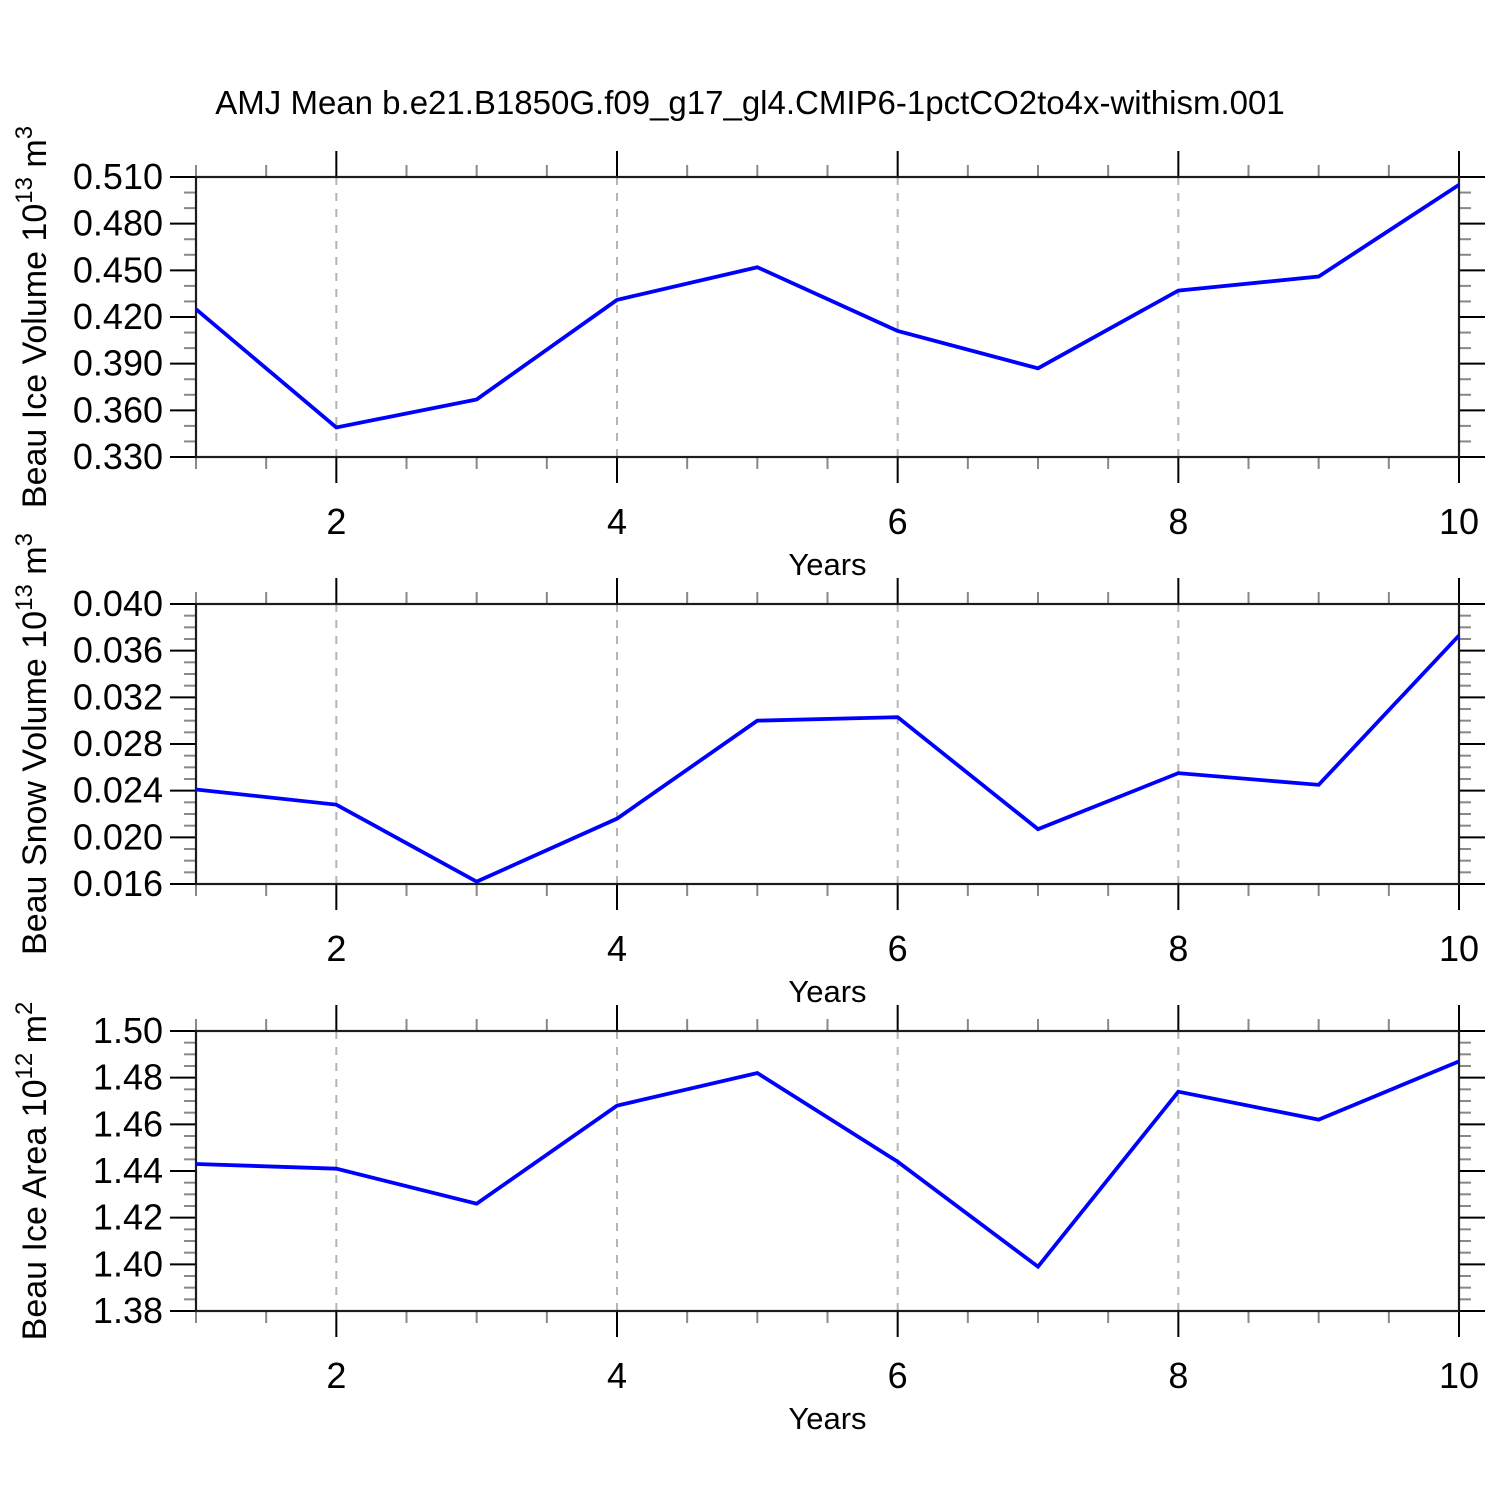 The image size is (1500, 1500). What do you see at coordinates (118, 363) in the screenshot?
I see `y-tick-label: 0.390` at bounding box center [118, 363].